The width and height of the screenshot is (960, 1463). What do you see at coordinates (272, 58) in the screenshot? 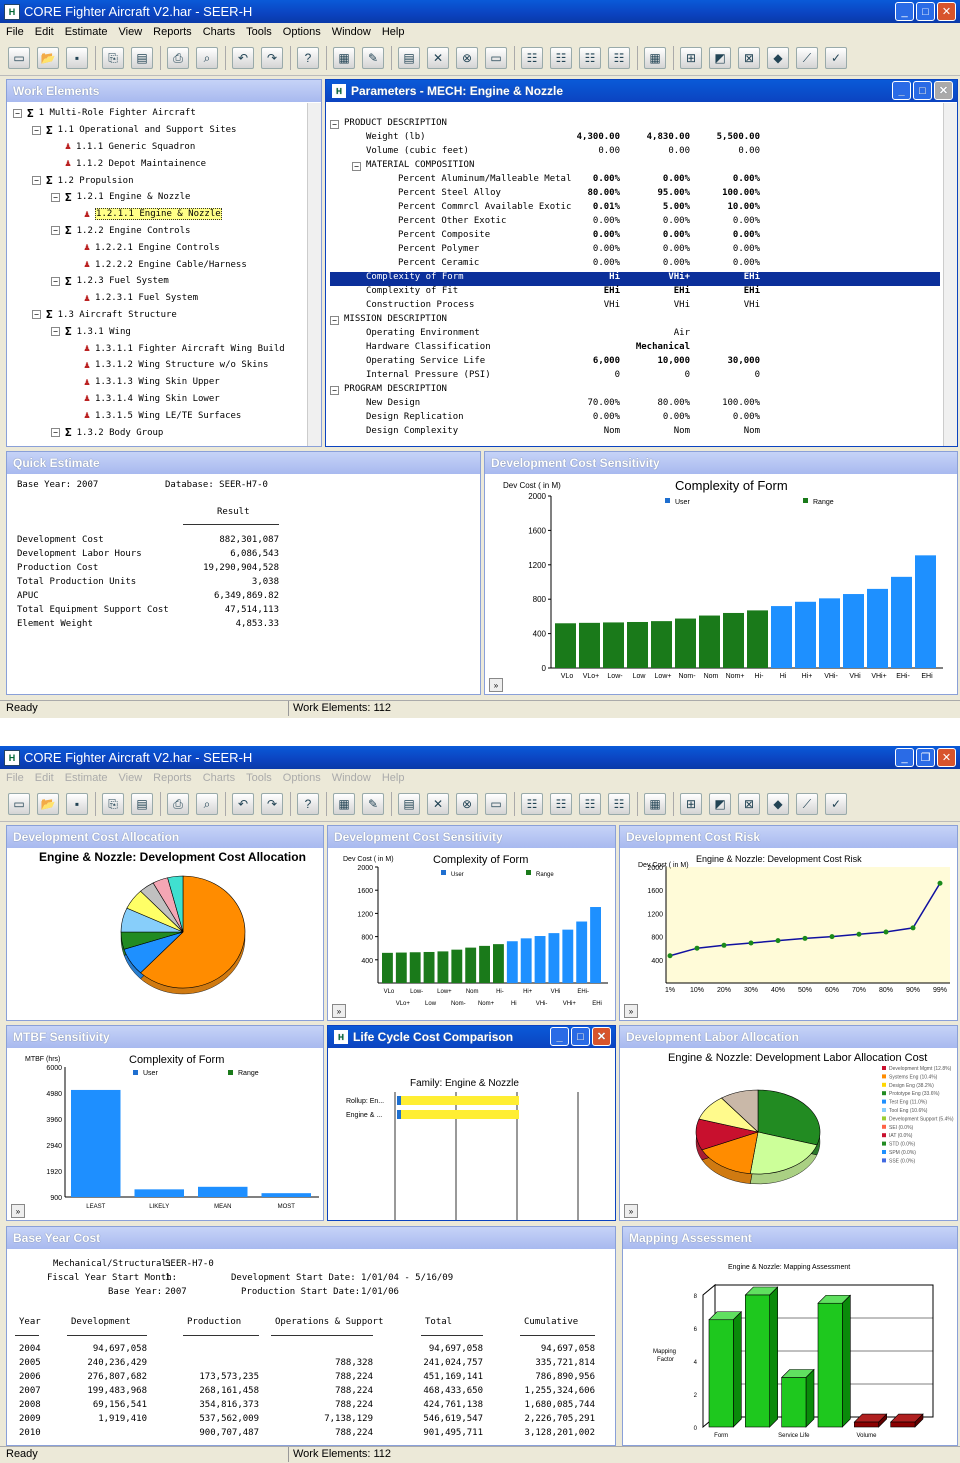
I see `redo-icon: ↷` at bounding box center [272, 58].